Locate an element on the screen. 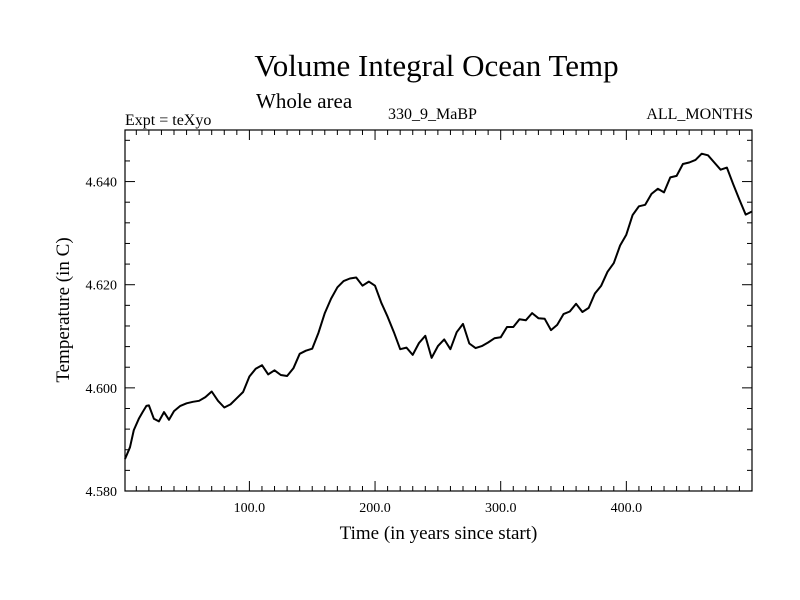 This screenshot has width=800, height=600. x-tick-label: 400.0 is located at coordinates (627, 508).